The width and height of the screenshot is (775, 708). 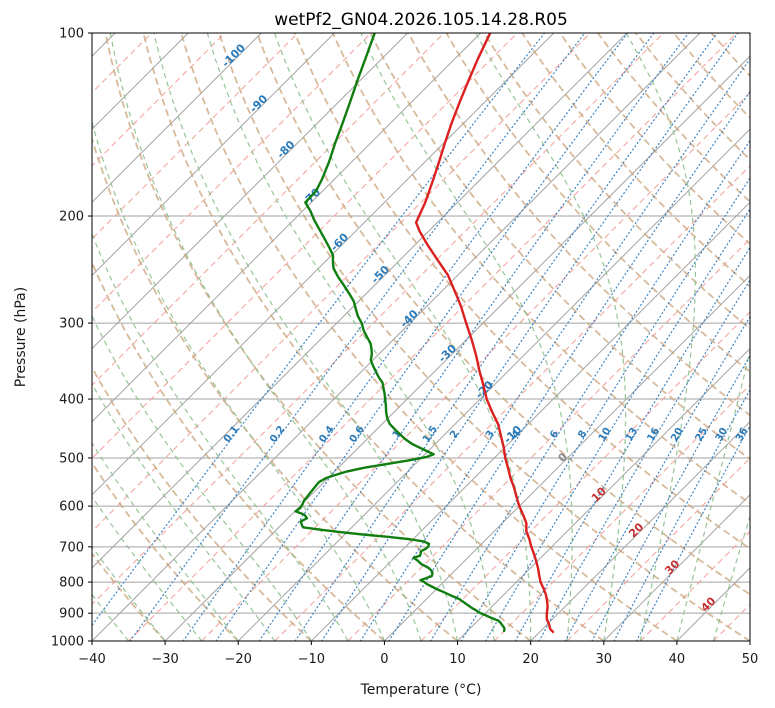 I want to click on y-axis-label: Pressure (hPa), so click(x=21, y=337).